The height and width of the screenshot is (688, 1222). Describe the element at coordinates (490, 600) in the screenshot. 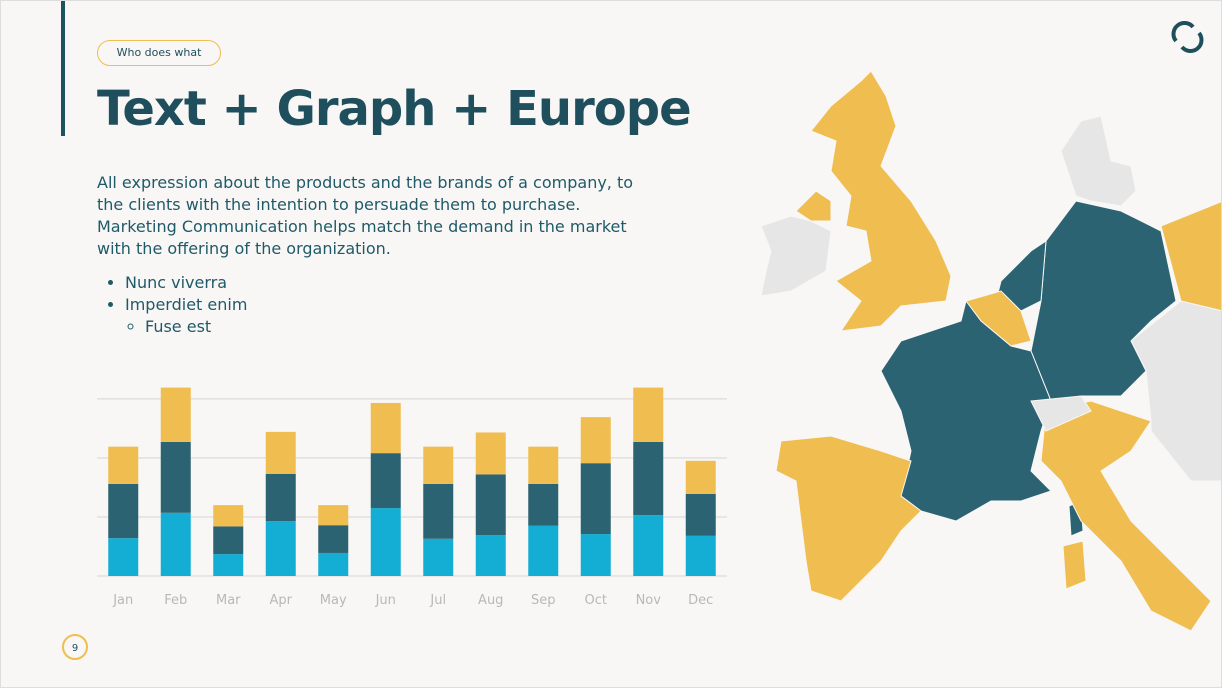

I see `x-tick-label: Aug` at that location.